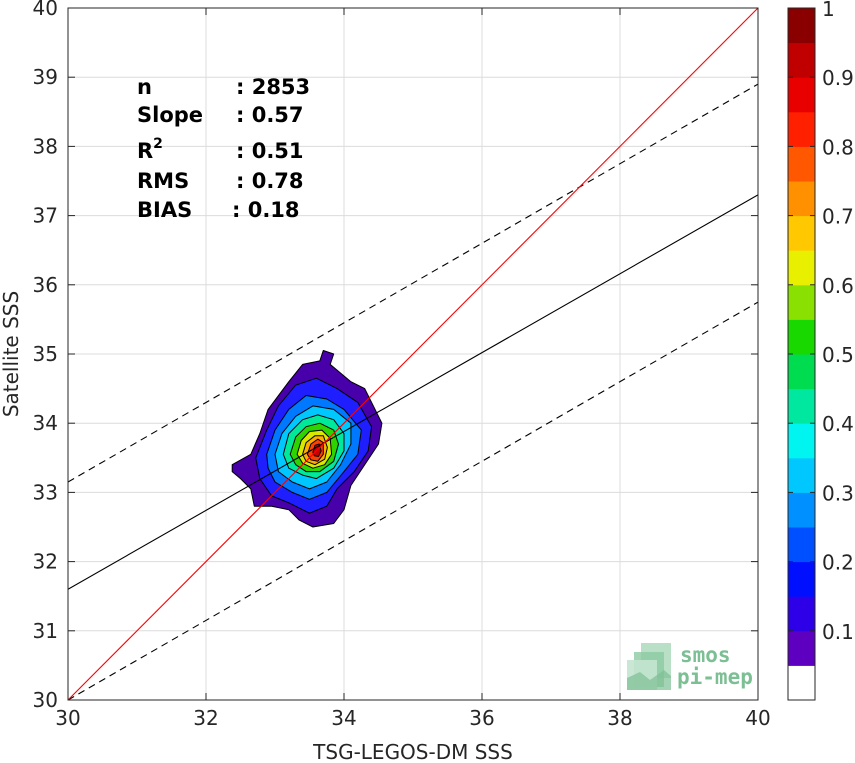 The image size is (855, 763). I want to click on y-tick-label: 36, so click(45, 285).